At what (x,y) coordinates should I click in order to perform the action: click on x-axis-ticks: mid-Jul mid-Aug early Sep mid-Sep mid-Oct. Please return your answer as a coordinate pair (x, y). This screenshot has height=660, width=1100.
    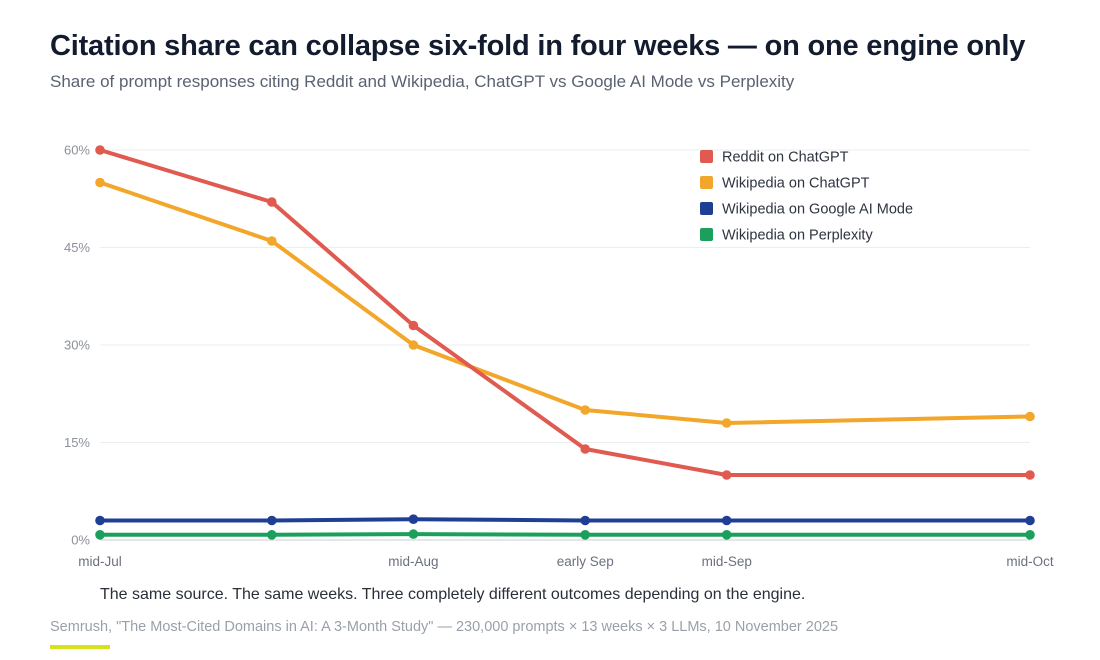
    Looking at the image, I should click on (566, 561).